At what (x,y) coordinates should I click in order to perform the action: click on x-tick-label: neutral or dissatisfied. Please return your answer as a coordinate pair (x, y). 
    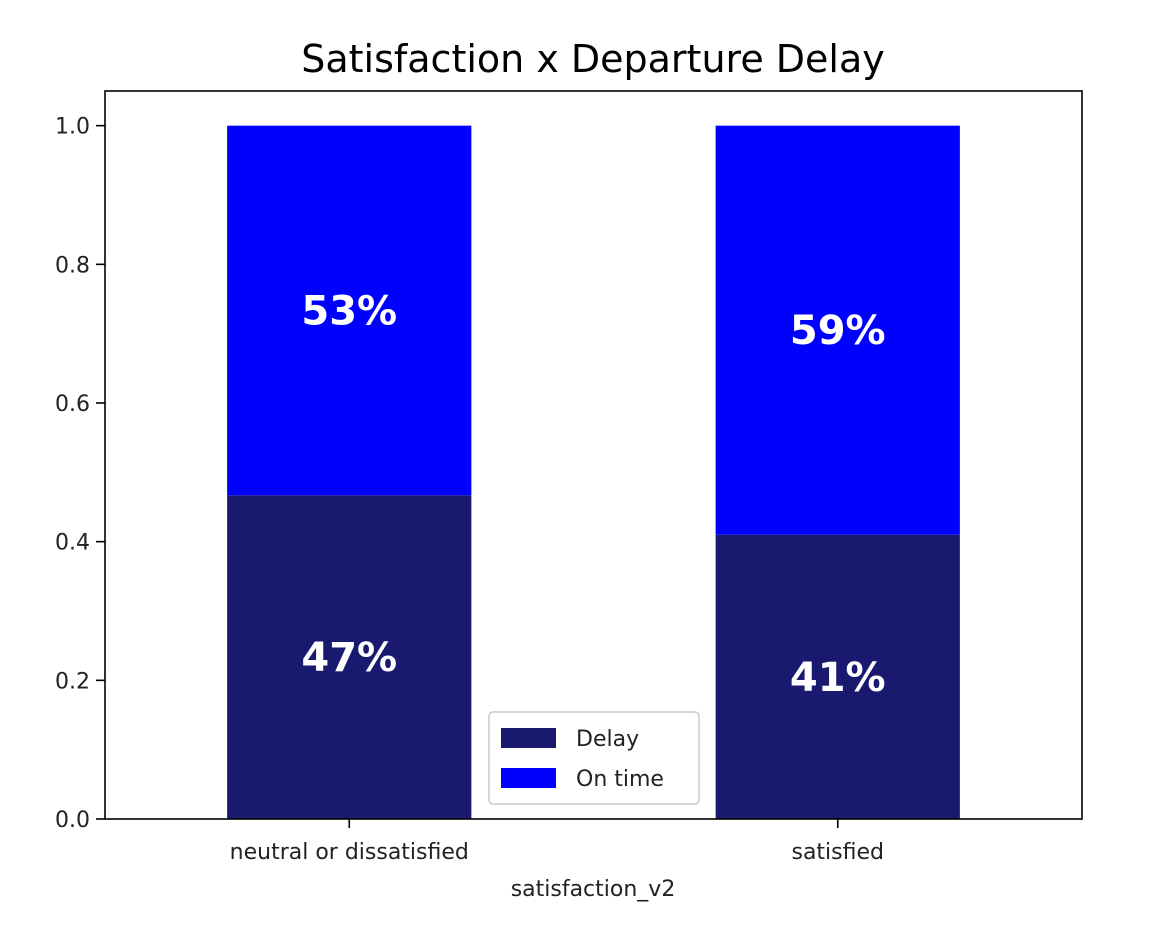
    Looking at the image, I should click on (349, 852).